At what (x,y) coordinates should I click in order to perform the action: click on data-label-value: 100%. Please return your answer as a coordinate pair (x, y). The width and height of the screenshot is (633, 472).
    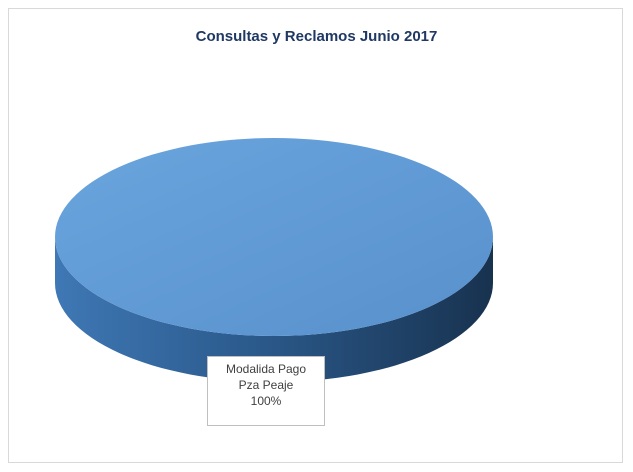
    Looking at the image, I should click on (266, 401).